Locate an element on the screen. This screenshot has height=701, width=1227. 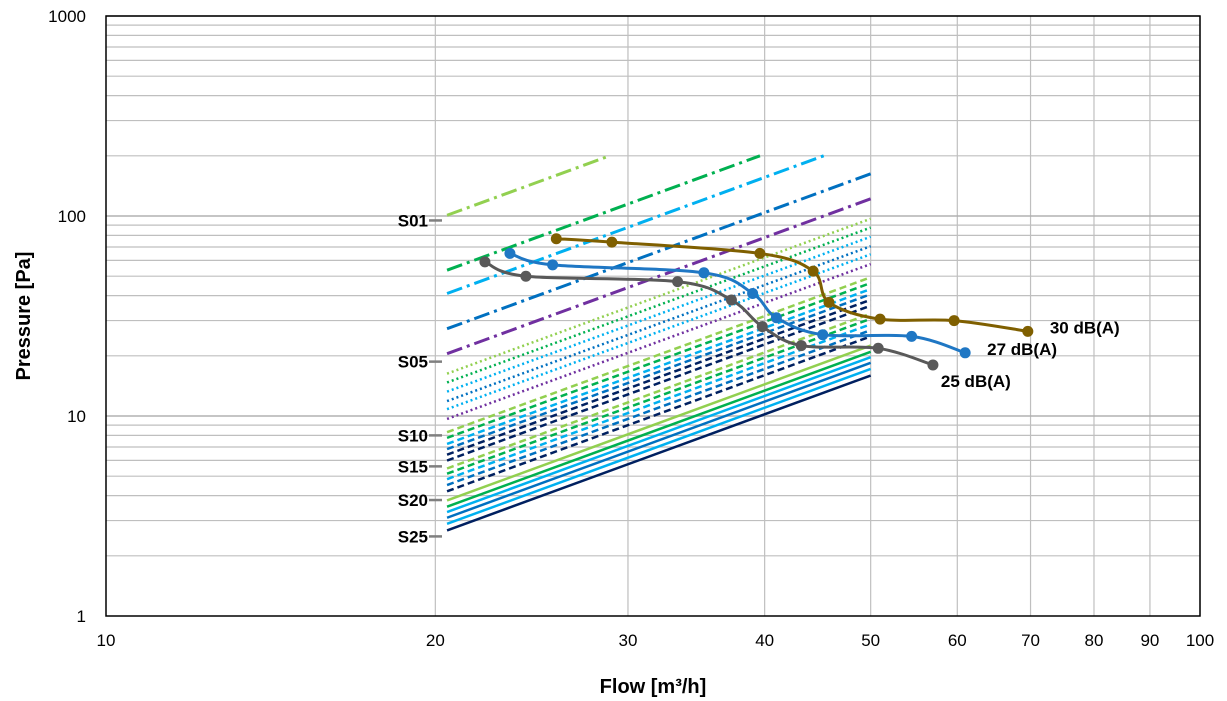
setting-label: S01 is located at coordinates (413, 220).